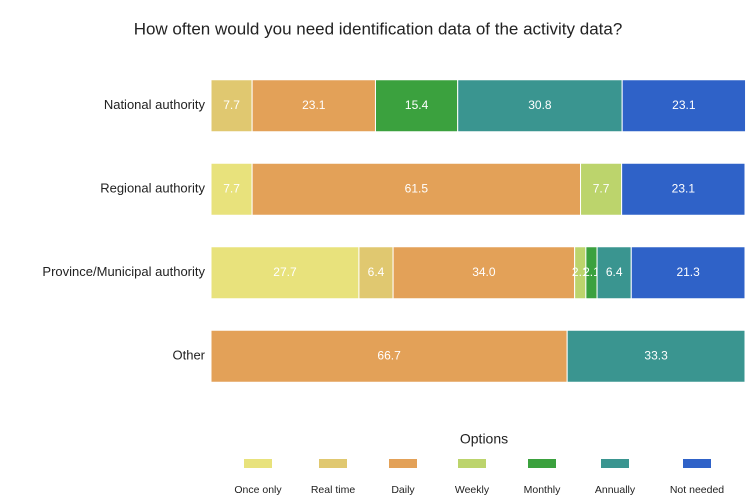  What do you see at coordinates (484, 439) in the screenshot?
I see `legend-title: Options` at bounding box center [484, 439].